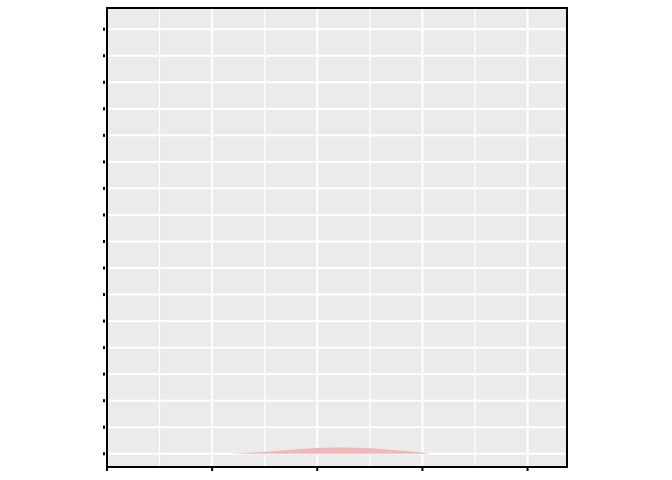  I want to click on area-series-layer, so click(330, 450).